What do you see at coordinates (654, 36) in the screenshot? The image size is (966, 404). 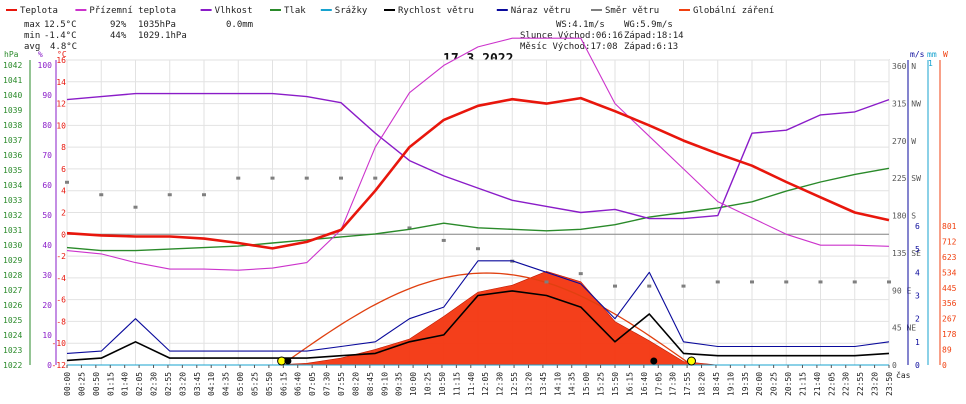 I see `stat-sun-set: Západ:18:14` at bounding box center [654, 36].